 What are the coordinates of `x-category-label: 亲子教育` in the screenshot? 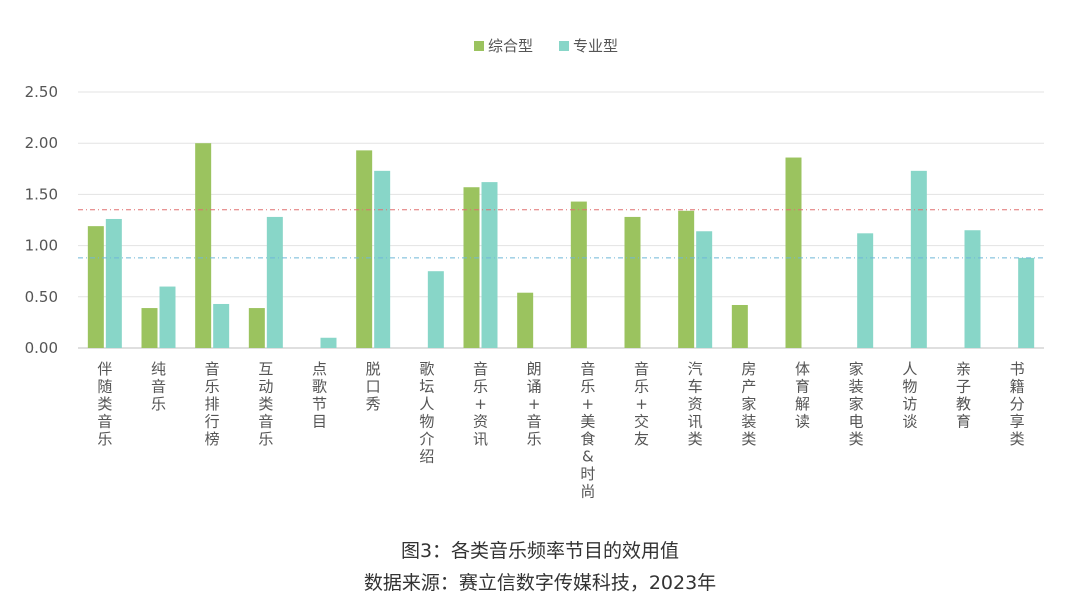 It's located at (963, 395).